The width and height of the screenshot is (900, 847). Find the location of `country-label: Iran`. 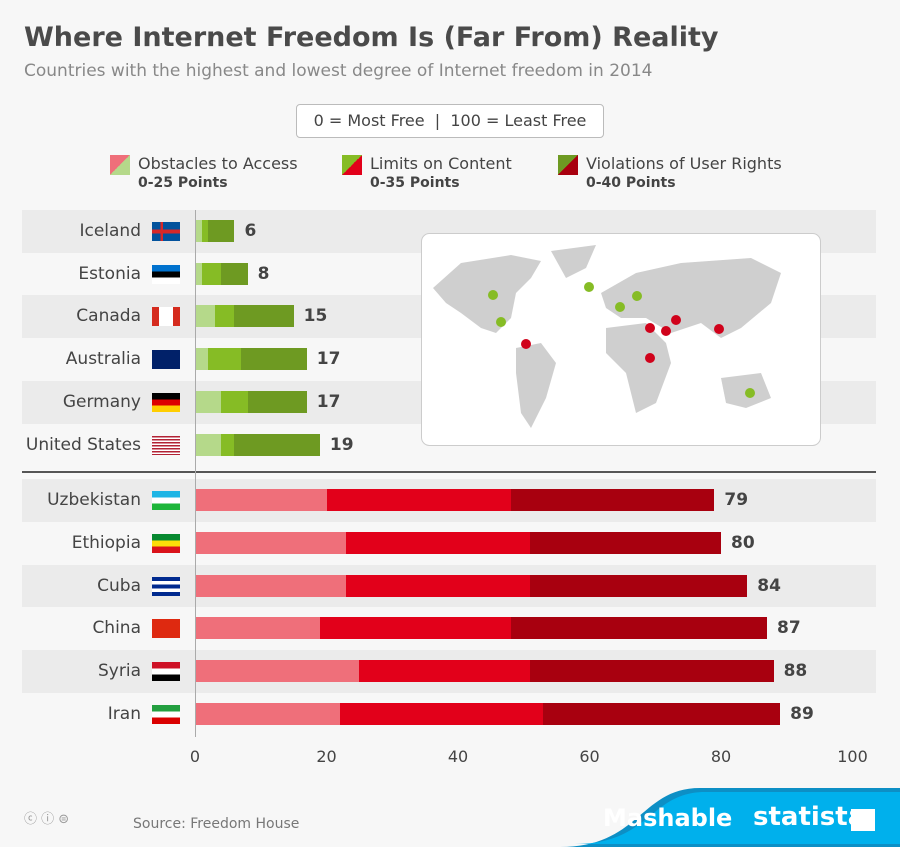

country-label: Iran is located at coordinates (124, 714).